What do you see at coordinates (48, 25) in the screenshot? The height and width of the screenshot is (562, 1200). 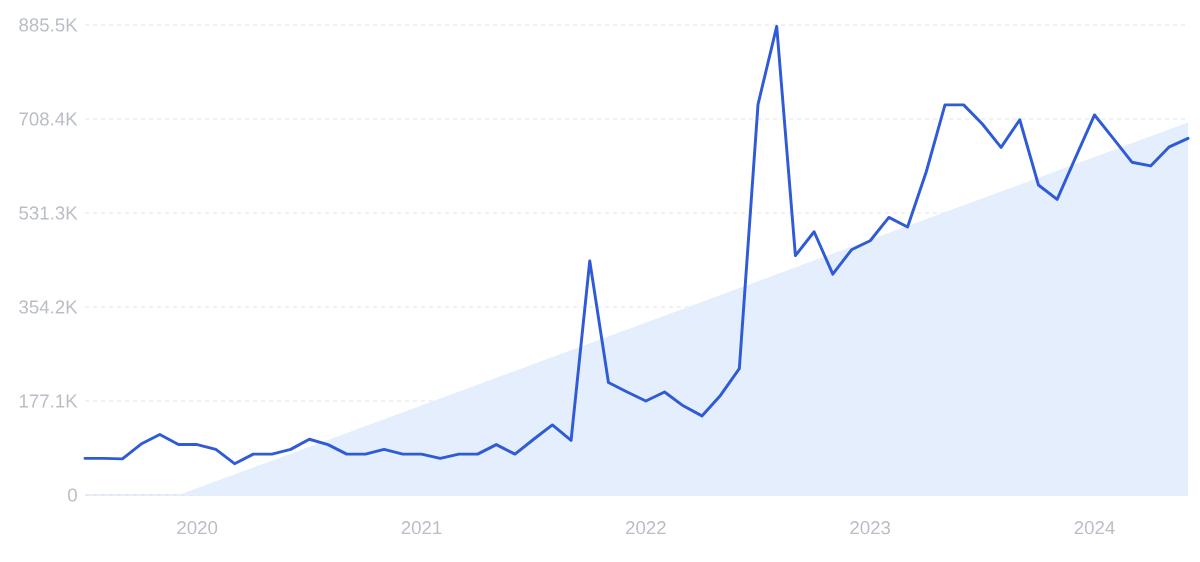 I see `y-tick-label: 885.5K` at bounding box center [48, 25].